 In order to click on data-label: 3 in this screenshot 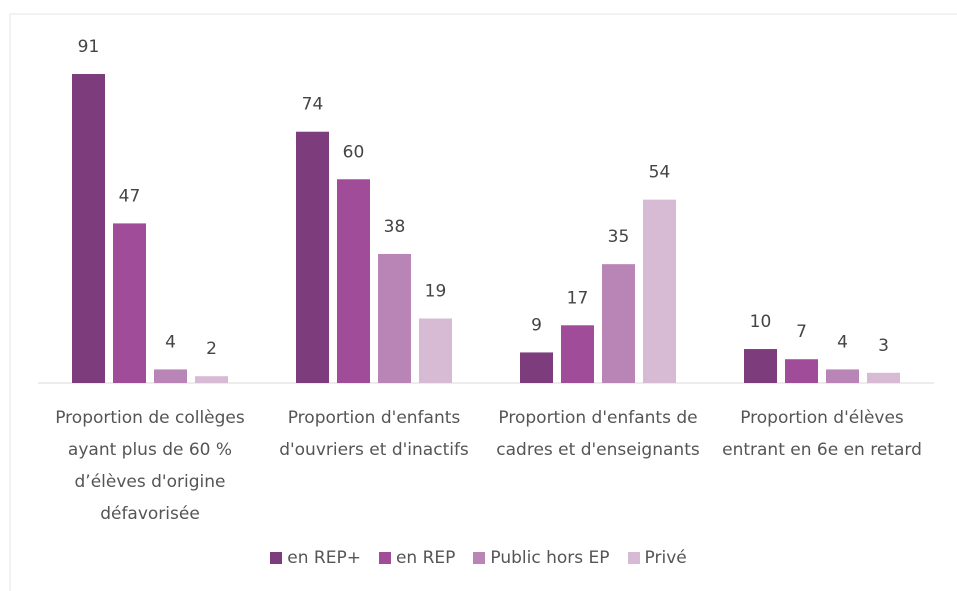, I will do `click(883, 346)`.